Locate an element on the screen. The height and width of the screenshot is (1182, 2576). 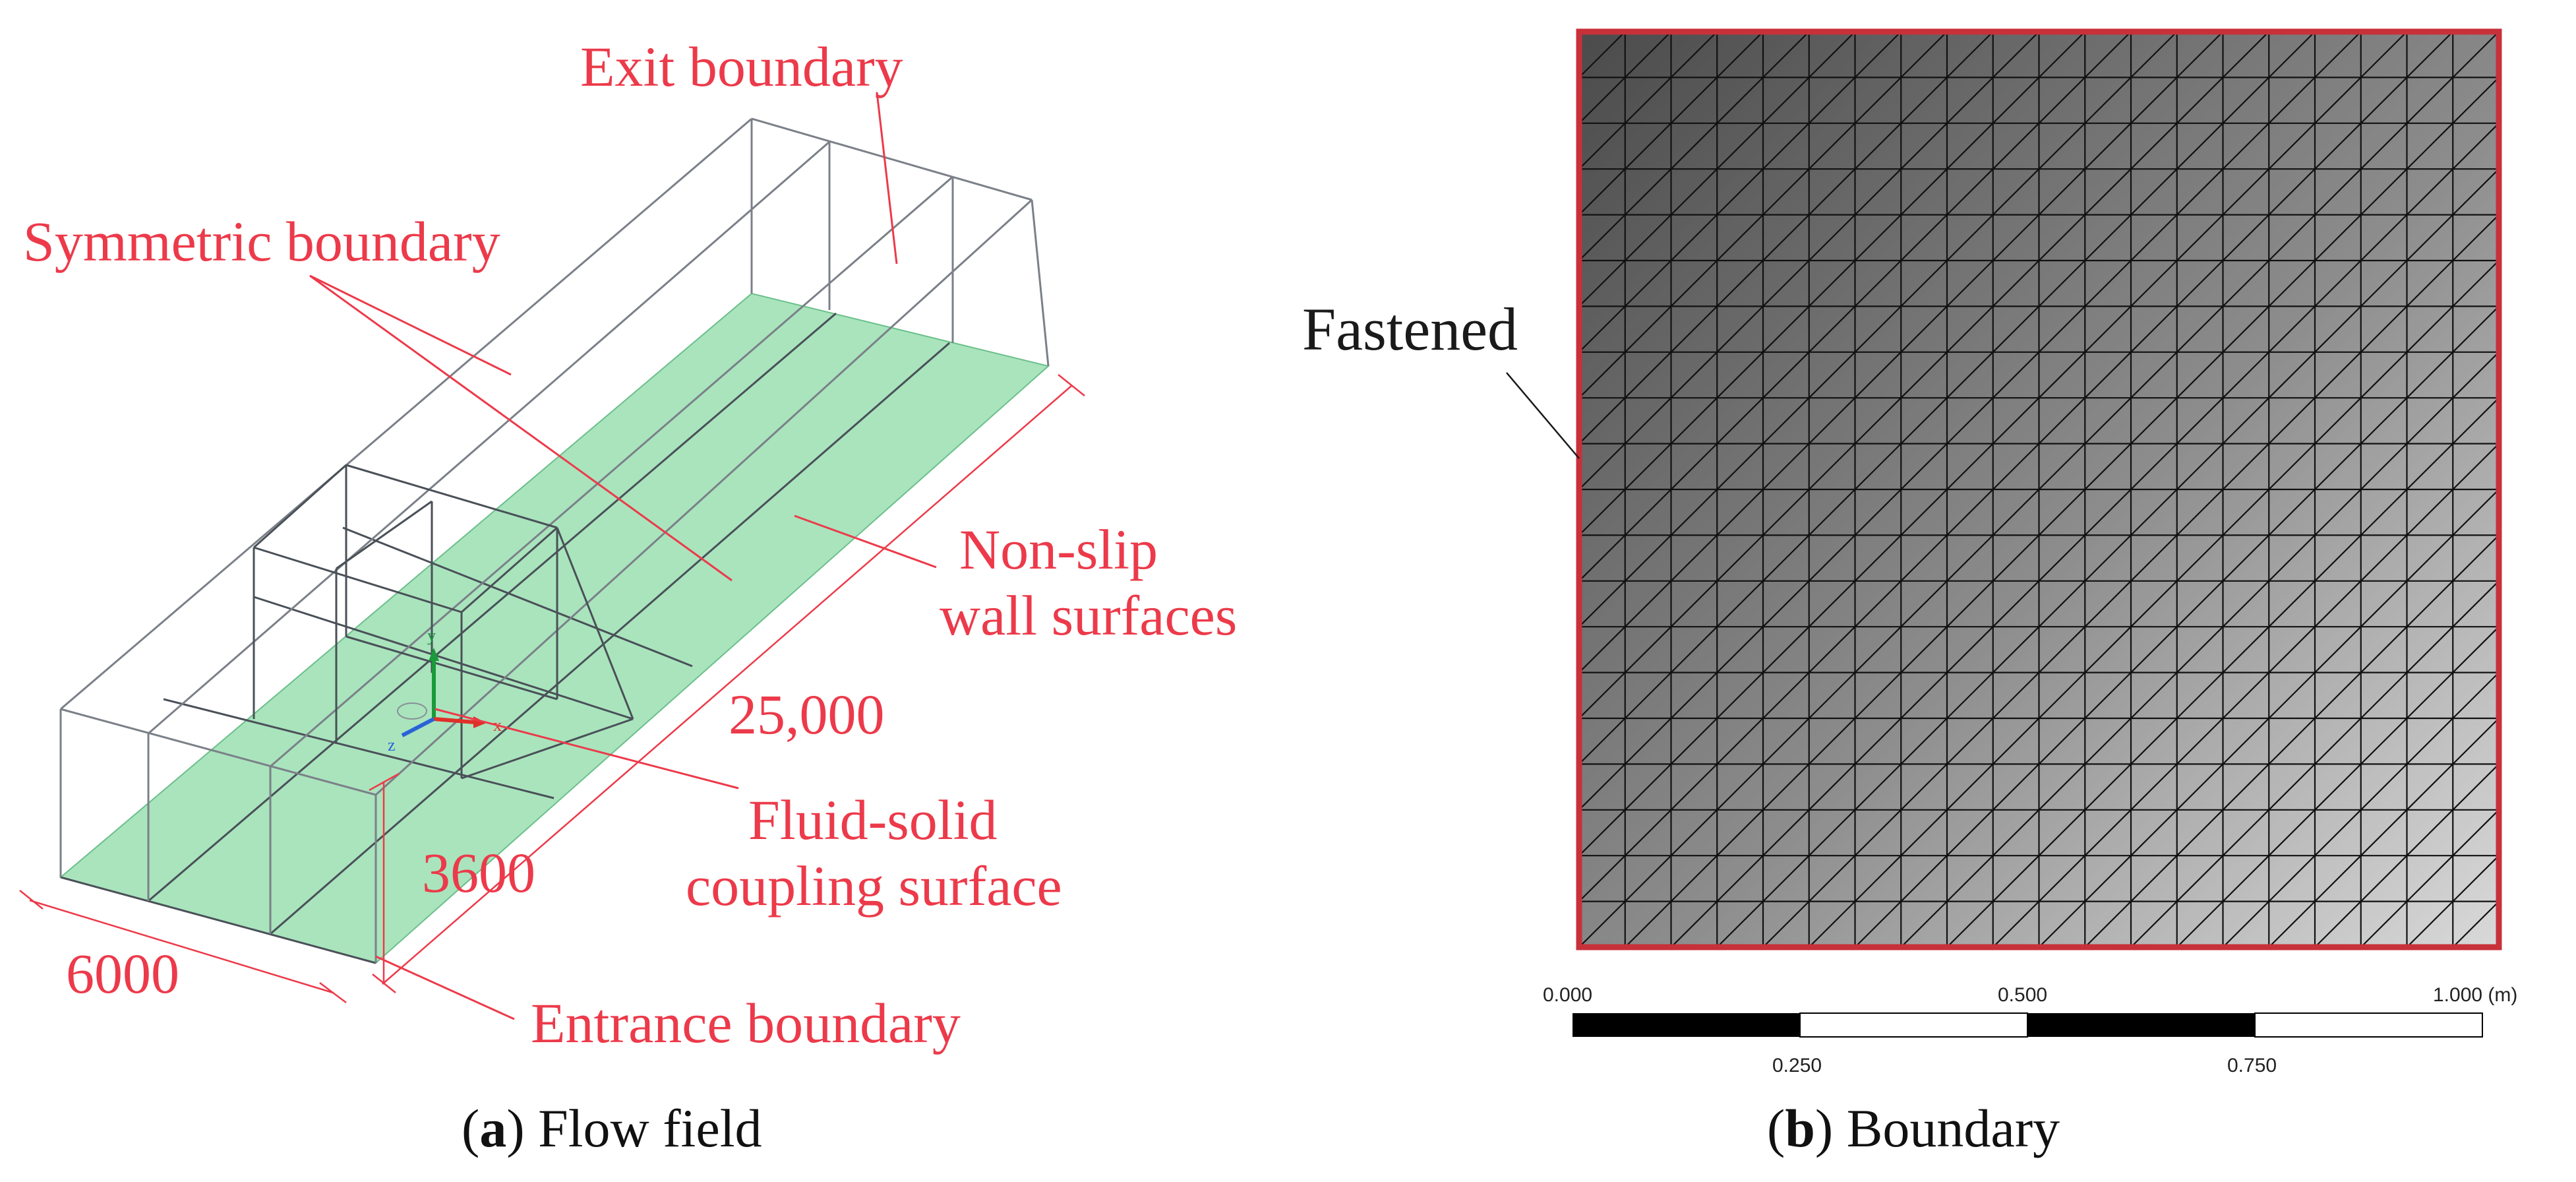
entrance-boundary-label: Entrance boundary is located at coordinates (746, 1023).